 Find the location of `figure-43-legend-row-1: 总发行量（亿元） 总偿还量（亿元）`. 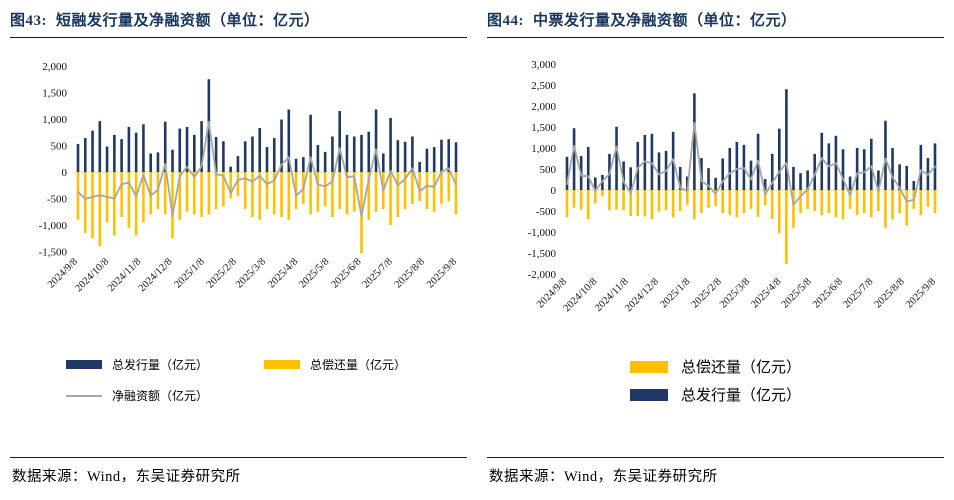

figure-43-legend-row-1: 总发行量（亿元） 总偿还量（亿元） is located at coordinates (266, 364).